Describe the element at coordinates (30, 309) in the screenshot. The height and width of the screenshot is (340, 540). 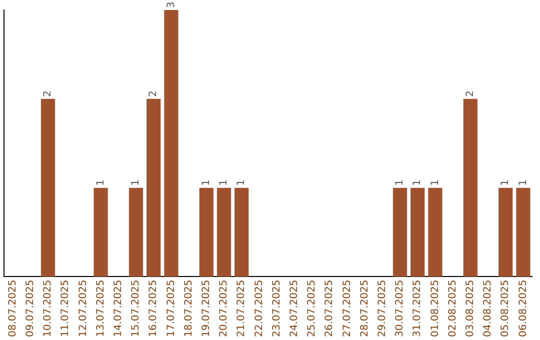
I see `x-tick-label: 09.07.2025` at that location.